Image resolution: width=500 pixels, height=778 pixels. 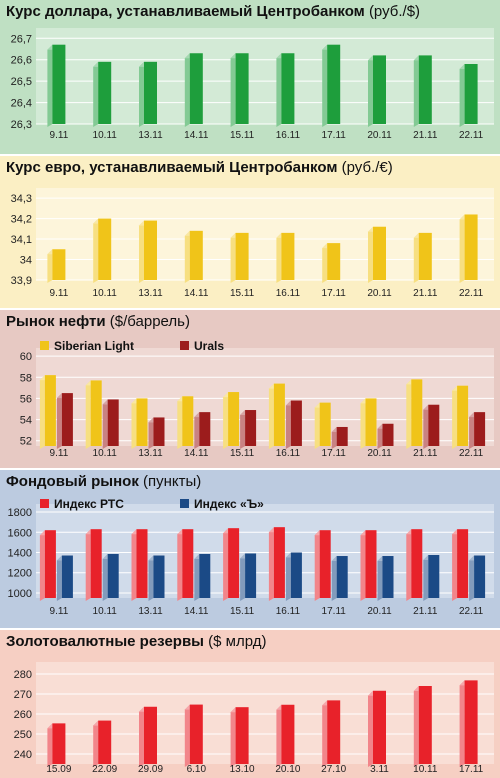 What do you see at coordinates (23, 675) in the screenshot?
I see `y-tick-label: 280` at bounding box center [23, 675].